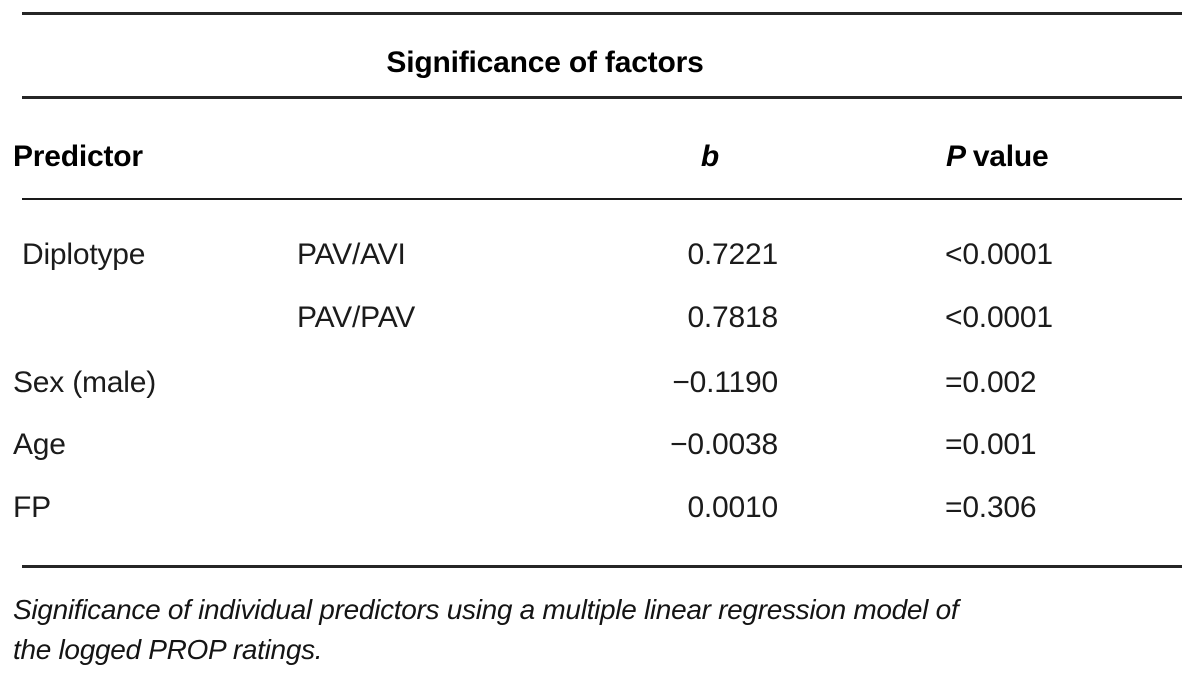 This screenshot has width=1200, height=681. Describe the element at coordinates (602, 199) in the screenshot. I see `header-divider-rule` at that location.